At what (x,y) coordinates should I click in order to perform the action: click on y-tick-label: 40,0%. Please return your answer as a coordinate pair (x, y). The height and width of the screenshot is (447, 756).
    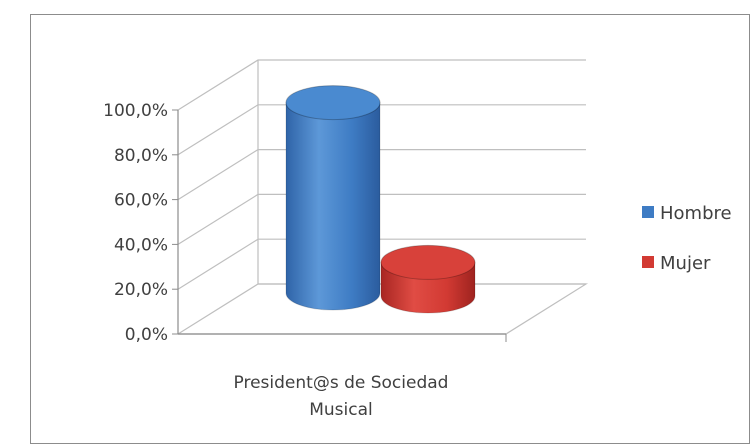
    Looking at the image, I should click on (141, 245).